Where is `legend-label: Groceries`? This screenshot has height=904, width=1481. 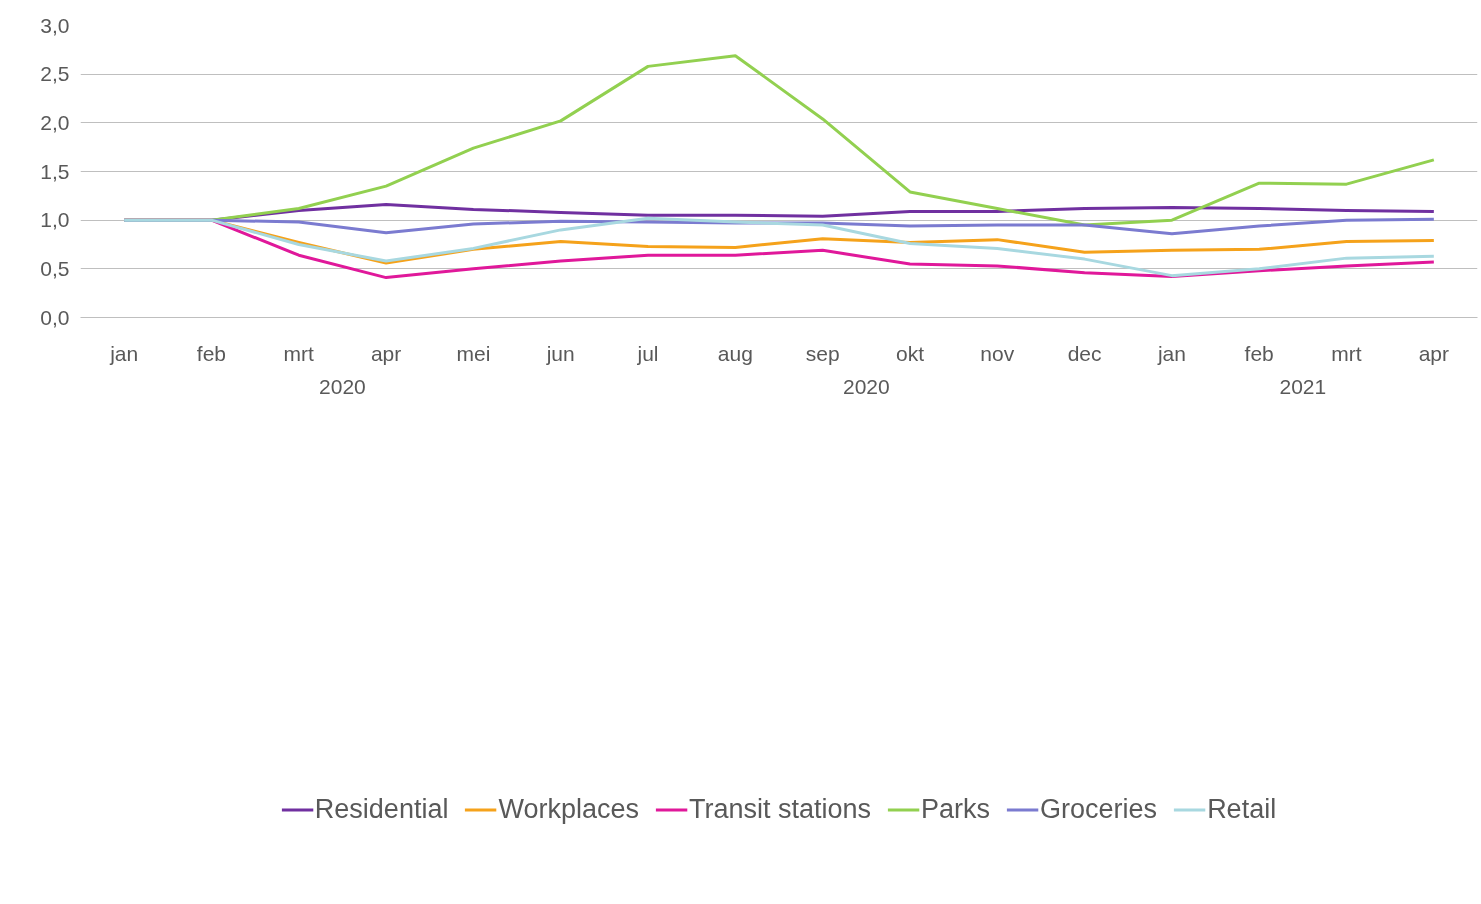
legend-label: Groceries is located at coordinates (1099, 809).